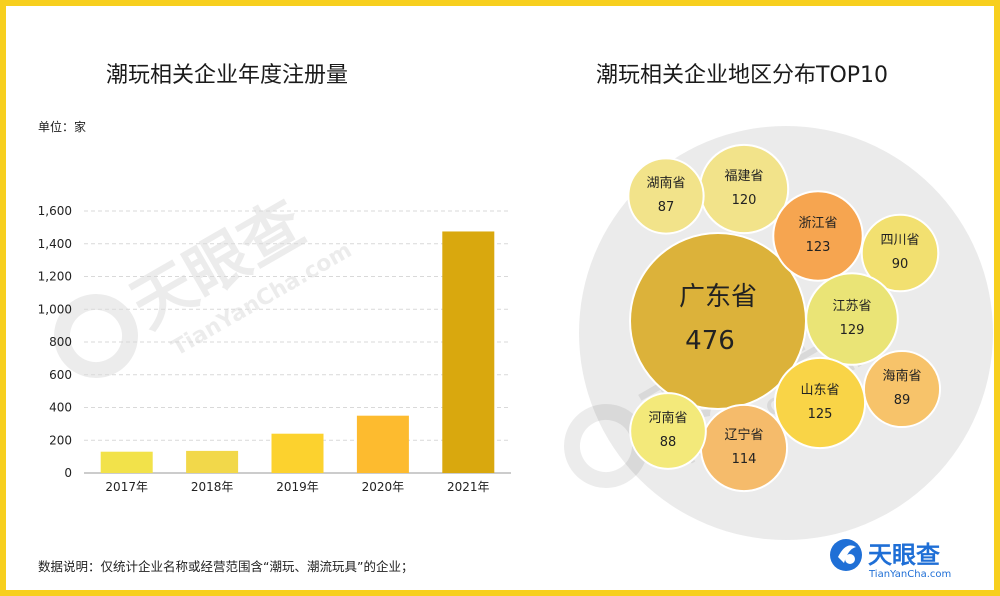  I want to click on logo-brand-cn: 天眼查, so click(904, 555).